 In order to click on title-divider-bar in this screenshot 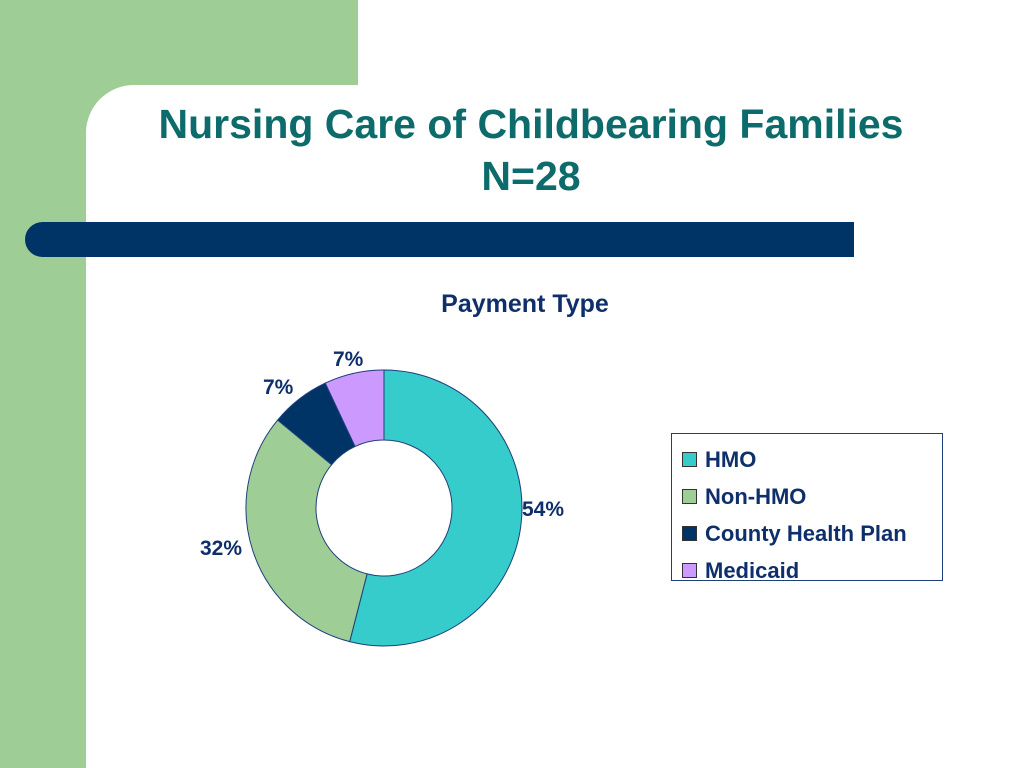, I will do `click(439, 239)`.